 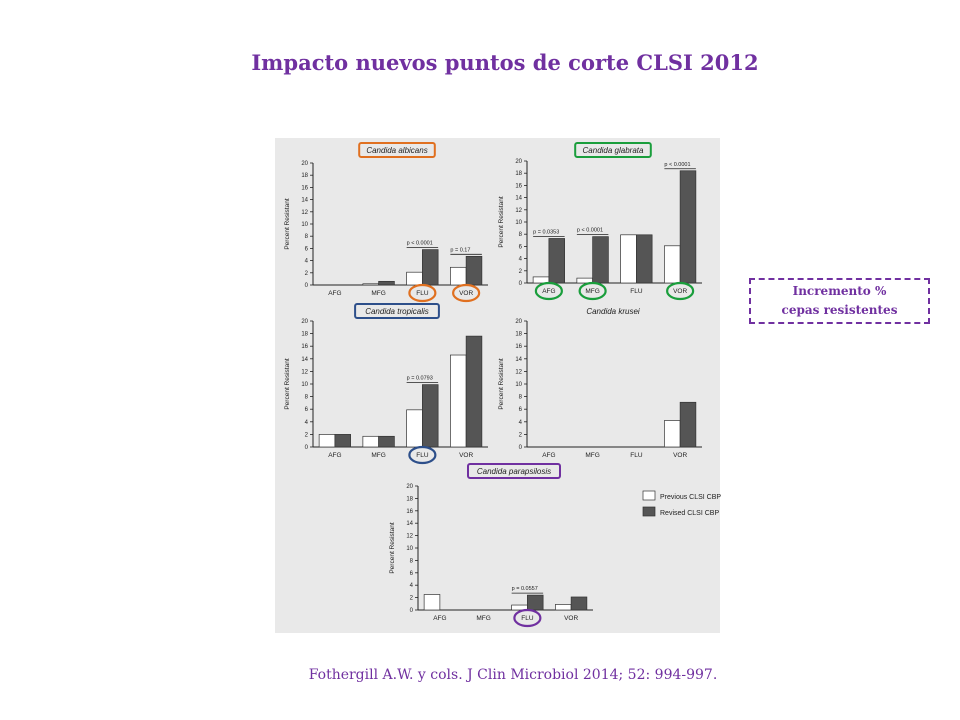 What do you see at coordinates (689, 513) in the screenshot?
I see `legend-label: Revised CLSI CBP` at bounding box center [689, 513].